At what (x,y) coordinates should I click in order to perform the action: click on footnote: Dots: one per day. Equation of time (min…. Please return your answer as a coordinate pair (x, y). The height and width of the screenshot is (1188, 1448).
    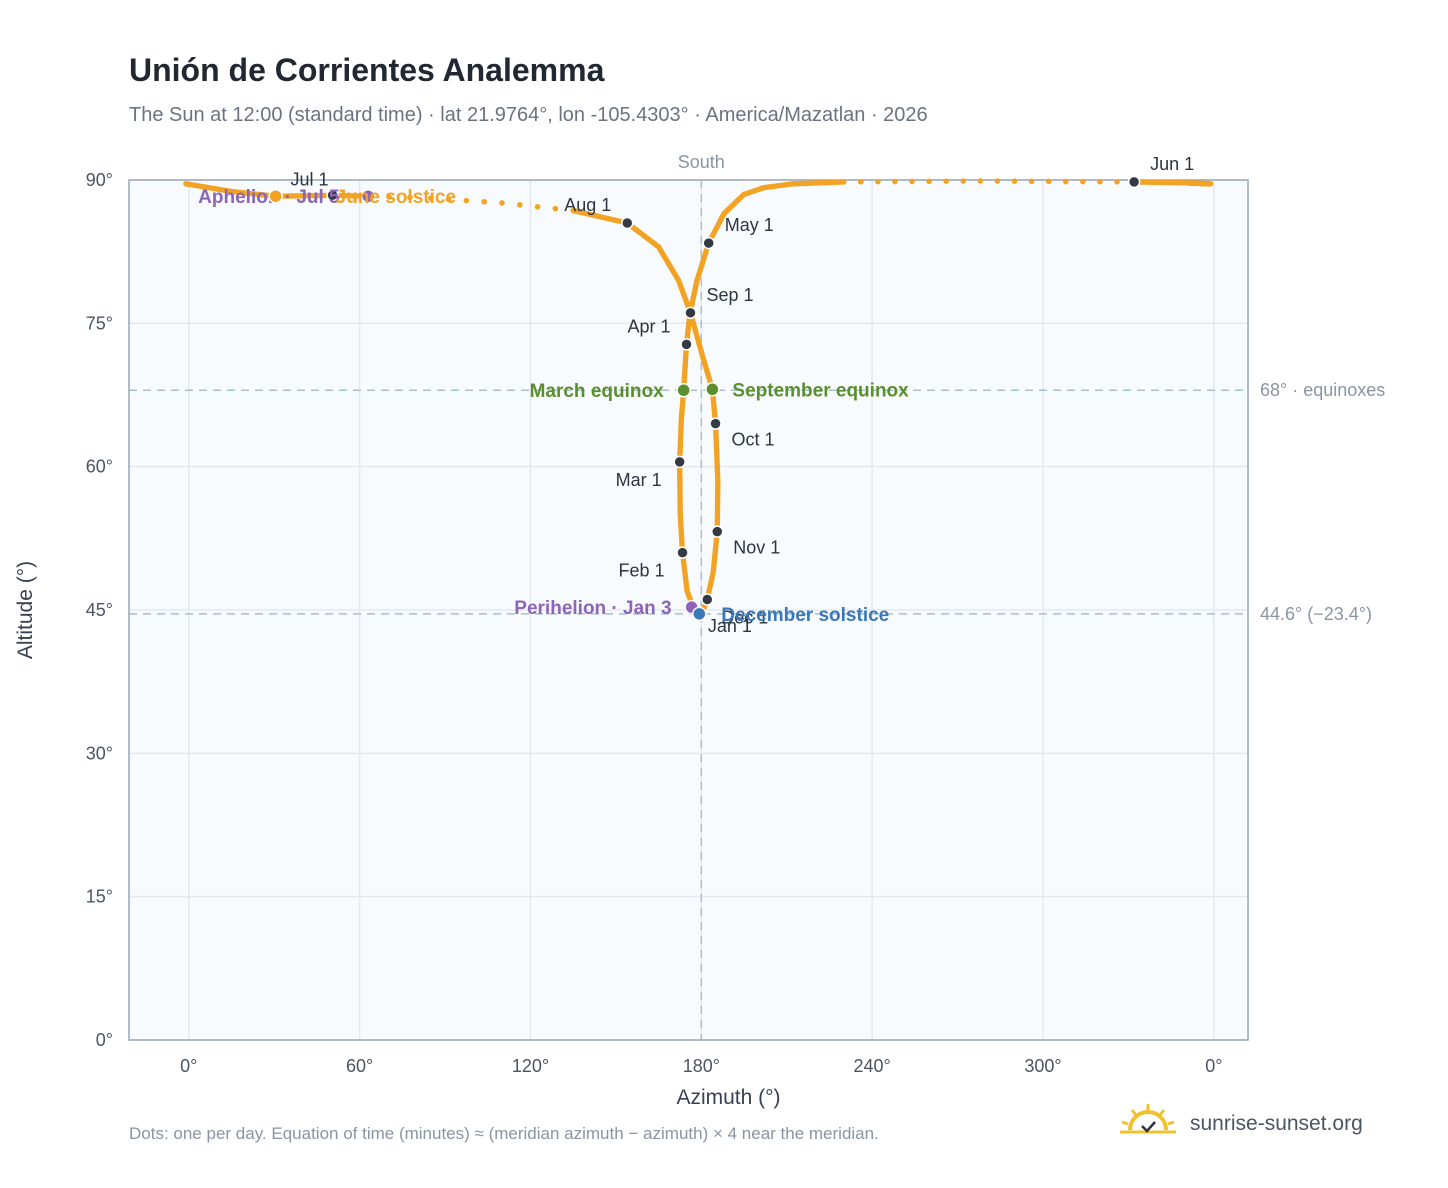
    Looking at the image, I should click on (504, 1133).